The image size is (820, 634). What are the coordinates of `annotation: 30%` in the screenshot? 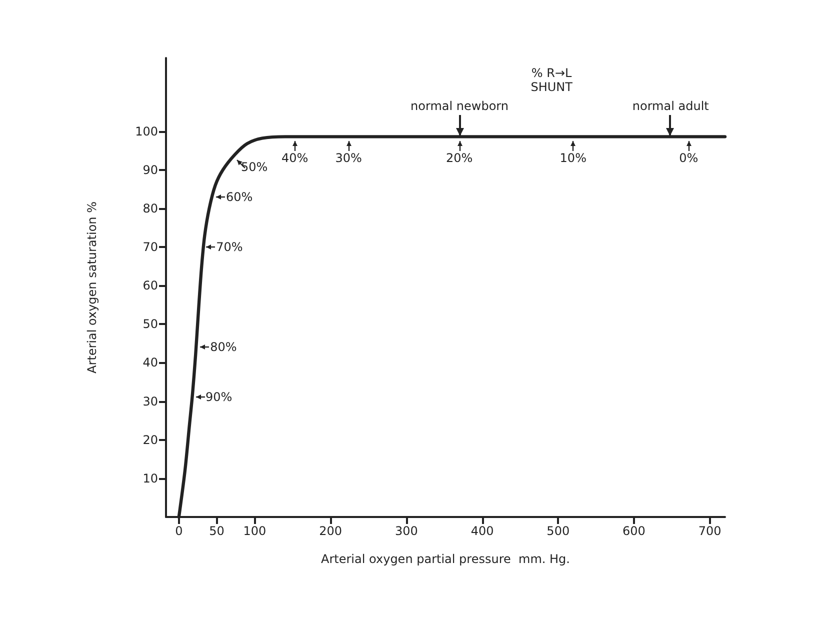 It's located at (348, 157).